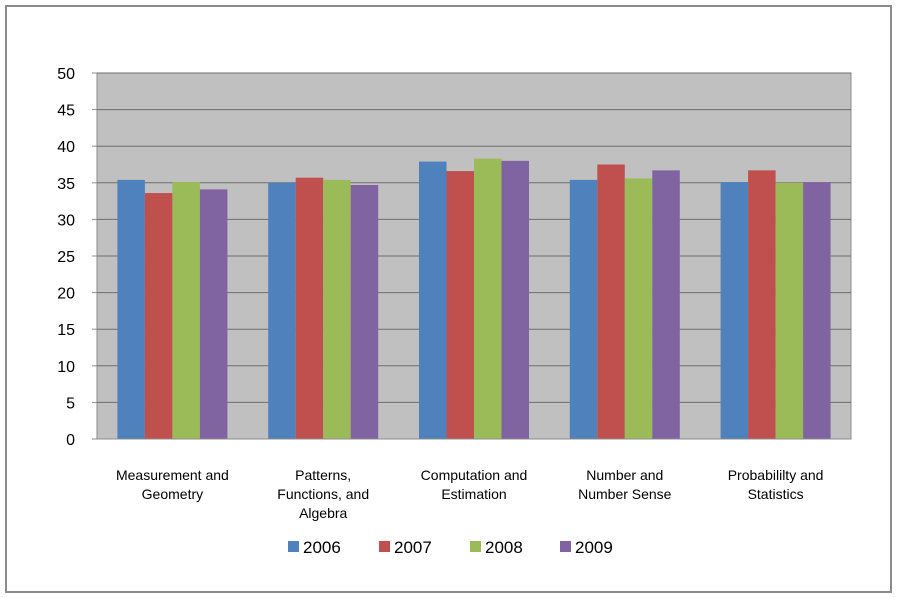 The width and height of the screenshot is (899, 598). I want to click on y-tick-label: 5, so click(70, 403).